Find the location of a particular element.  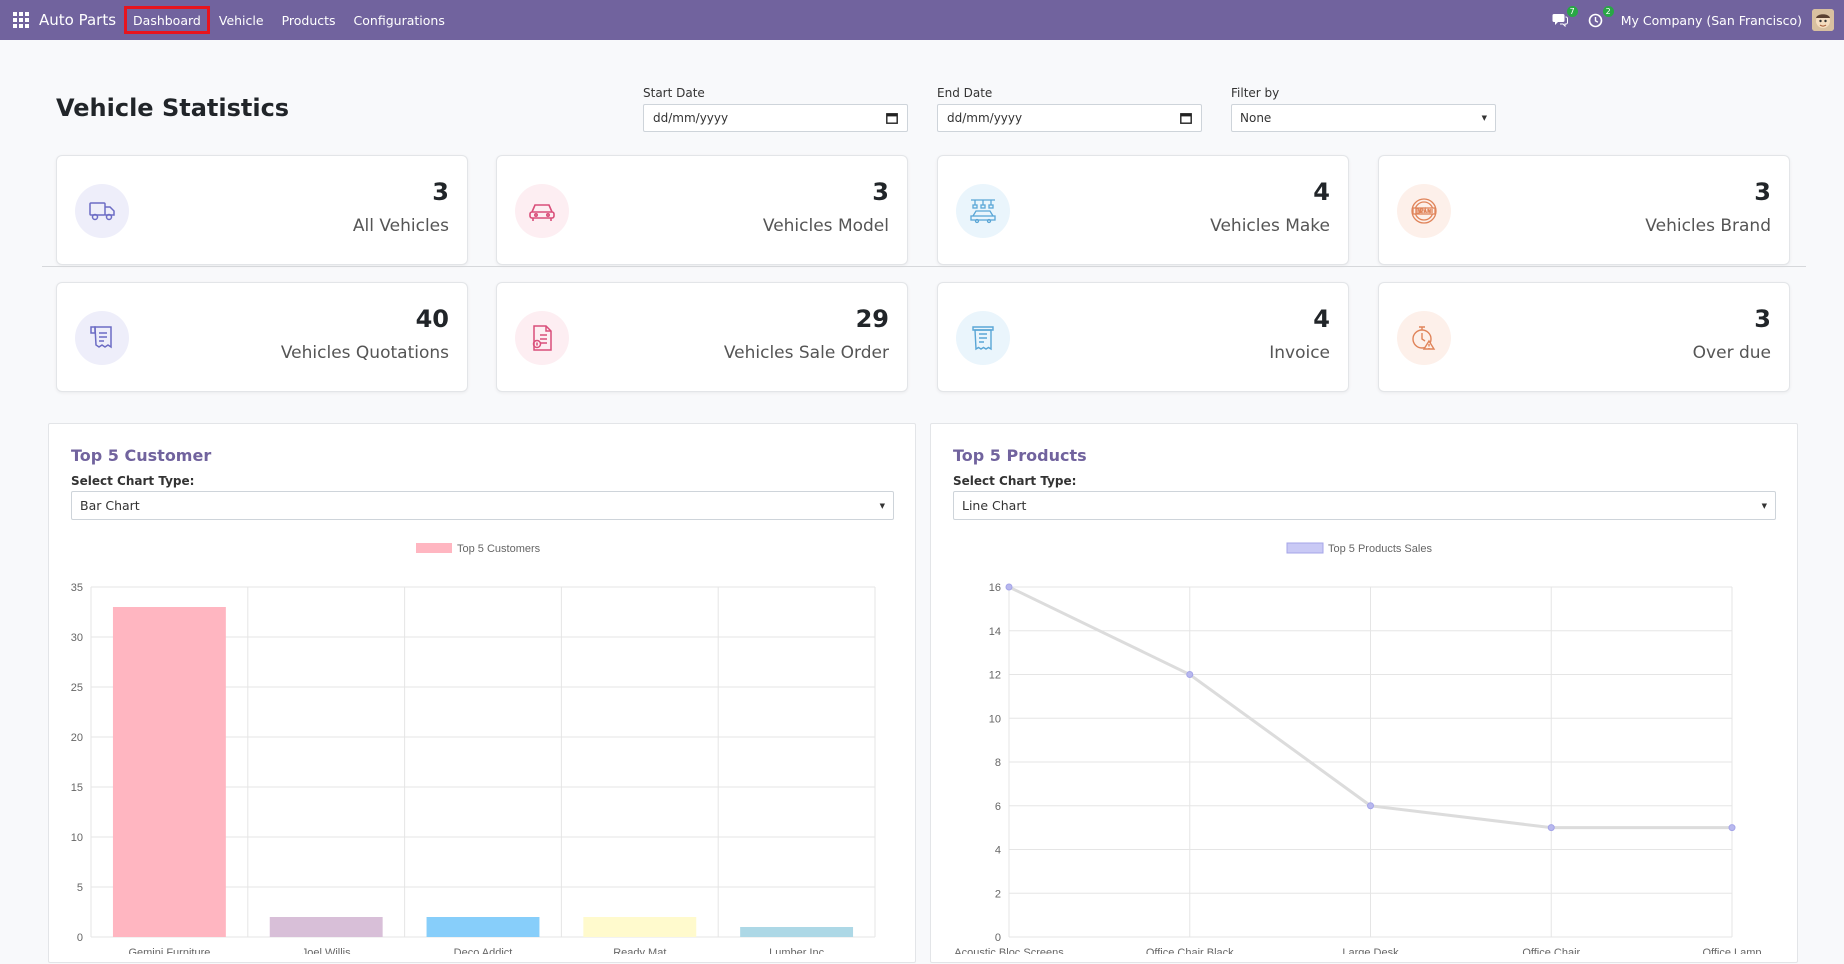

card-label: Invoice is located at coordinates (1299, 353).